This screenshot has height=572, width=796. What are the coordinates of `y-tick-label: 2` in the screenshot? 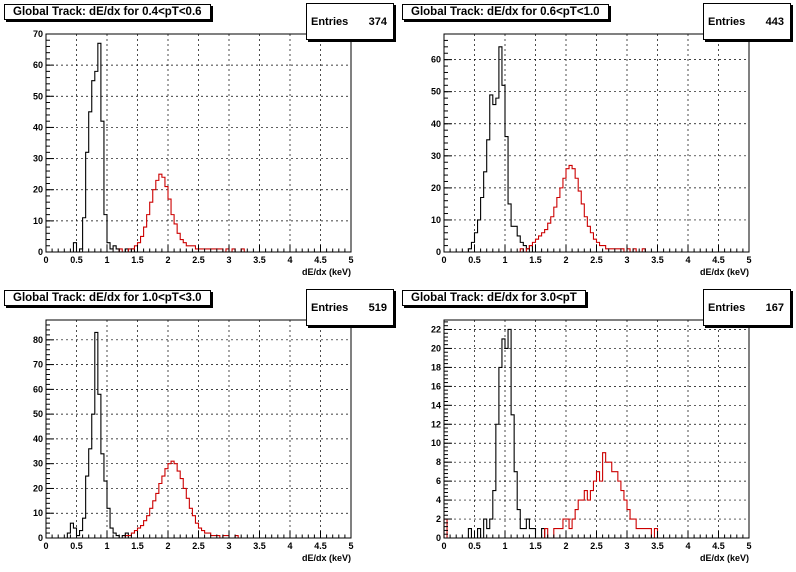 It's located at (438, 519).